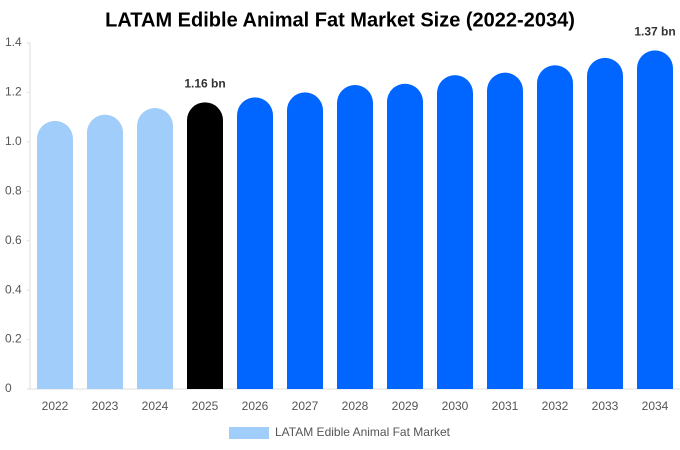 The height and width of the screenshot is (450, 680). What do you see at coordinates (655, 406) in the screenshot?
I see `x-tick-label: 2034` at bounding box center [655, 406].